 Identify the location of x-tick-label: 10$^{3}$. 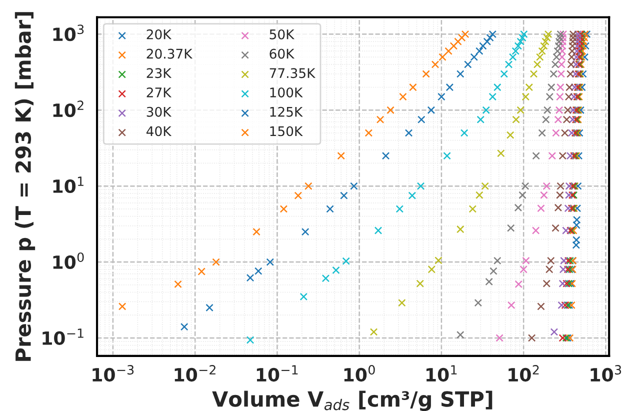
(606, 373).